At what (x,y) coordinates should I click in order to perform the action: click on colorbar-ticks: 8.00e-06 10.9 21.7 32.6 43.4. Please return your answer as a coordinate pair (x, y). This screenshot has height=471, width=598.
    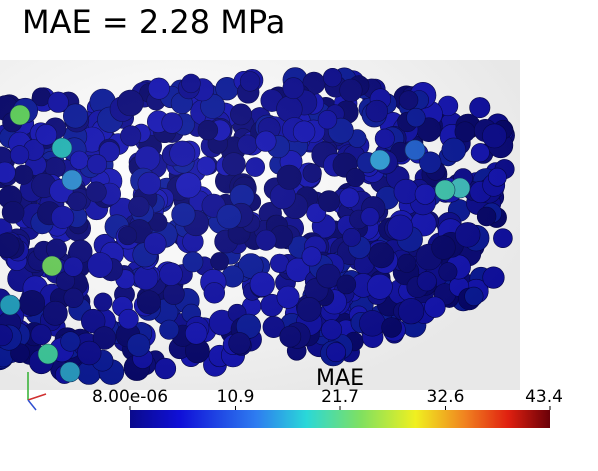
    Looking at the image, I should click on (327, 398).